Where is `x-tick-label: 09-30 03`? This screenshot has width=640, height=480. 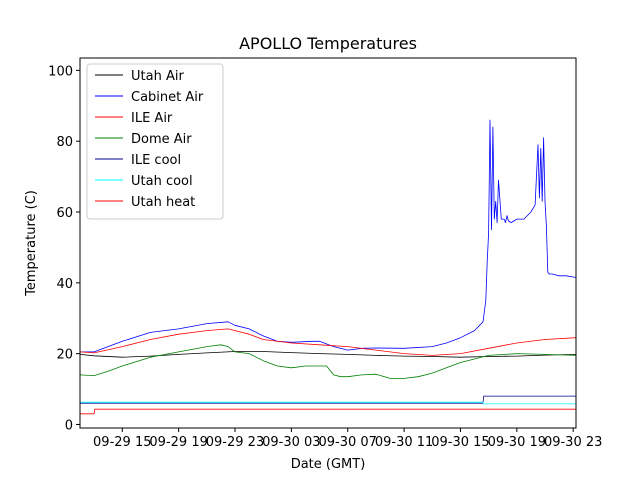
x-tick-label: 09-30 03 is located at coordinates (291, 442).